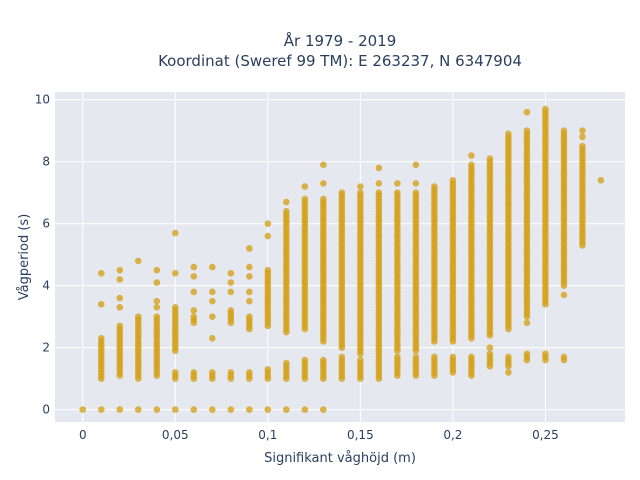  I want to click on y-tick-label: 8, so click(46, 162).